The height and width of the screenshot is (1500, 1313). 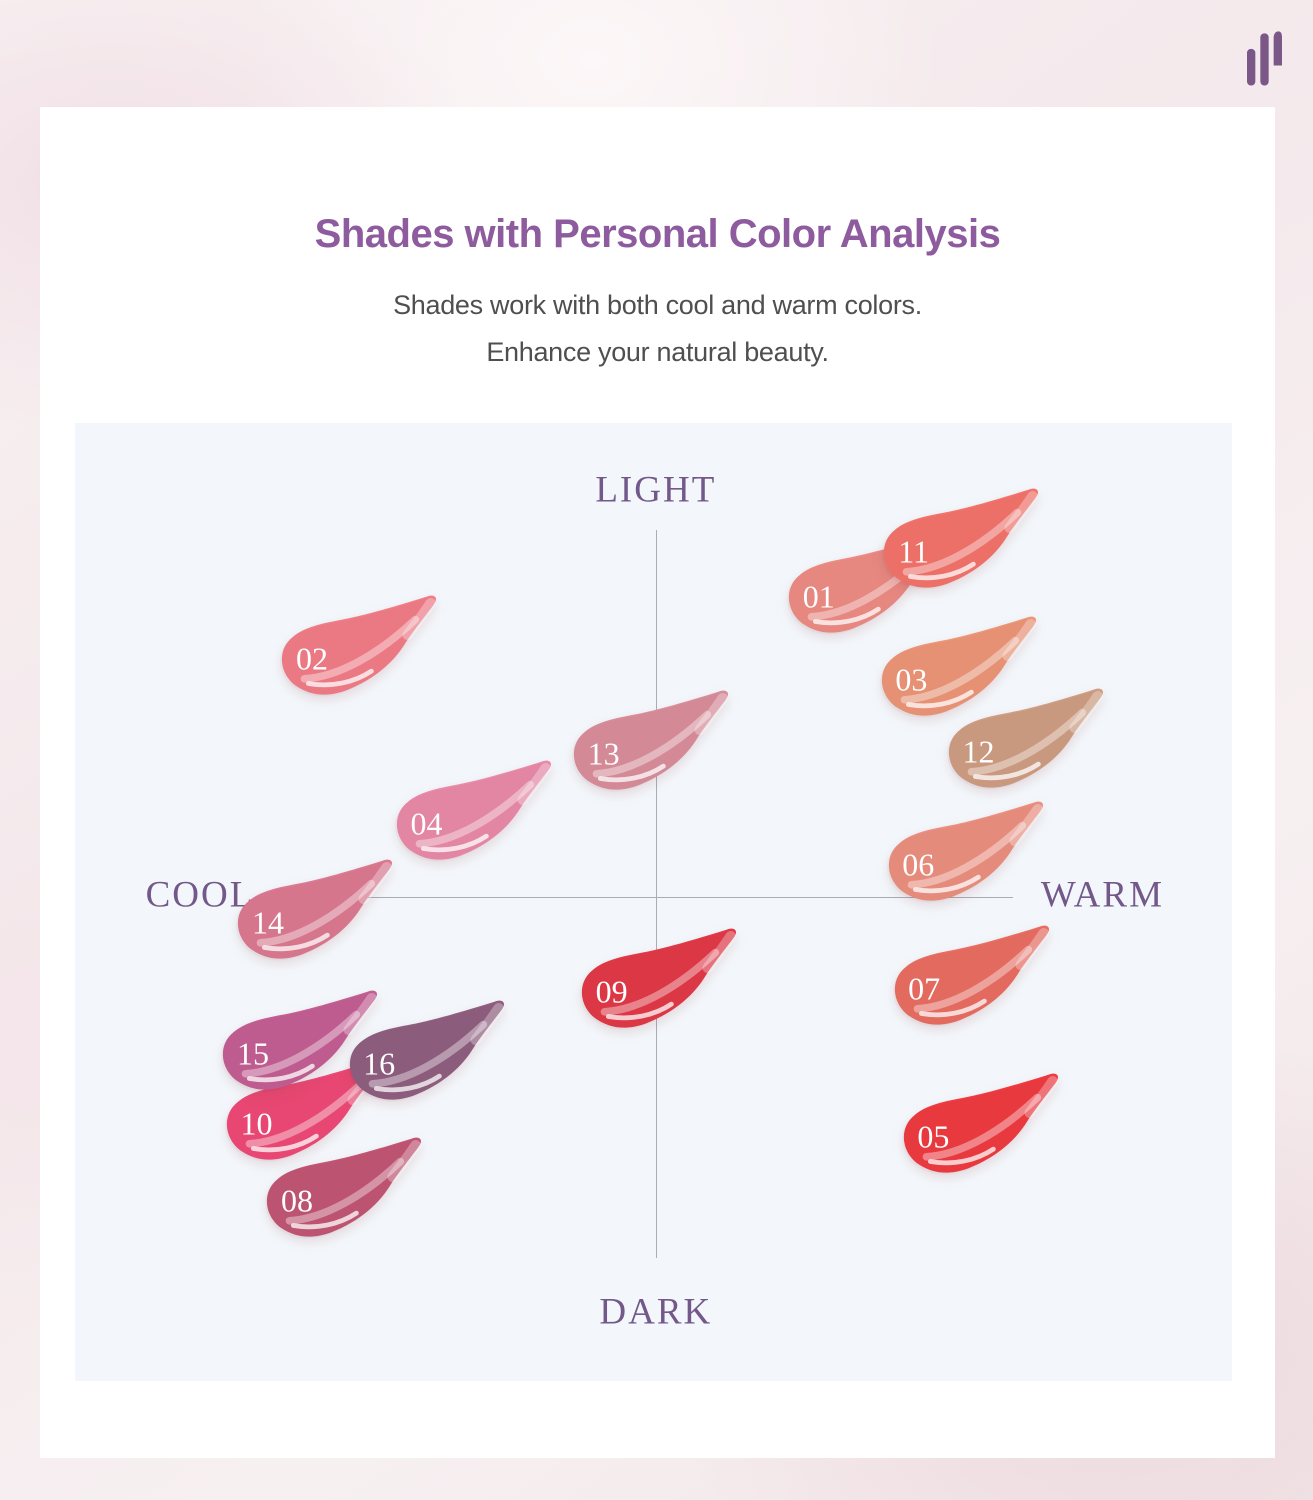 What do you see at coordinates (645, 898) in the screenshot?
I see `horizontal-axis-line` at bounding box center [645, 898].